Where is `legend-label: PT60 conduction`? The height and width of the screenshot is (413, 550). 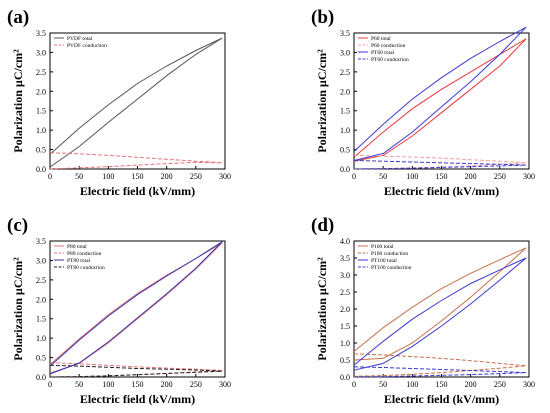 legend-label: PT60 conduction is located at coordinates (390, 60).